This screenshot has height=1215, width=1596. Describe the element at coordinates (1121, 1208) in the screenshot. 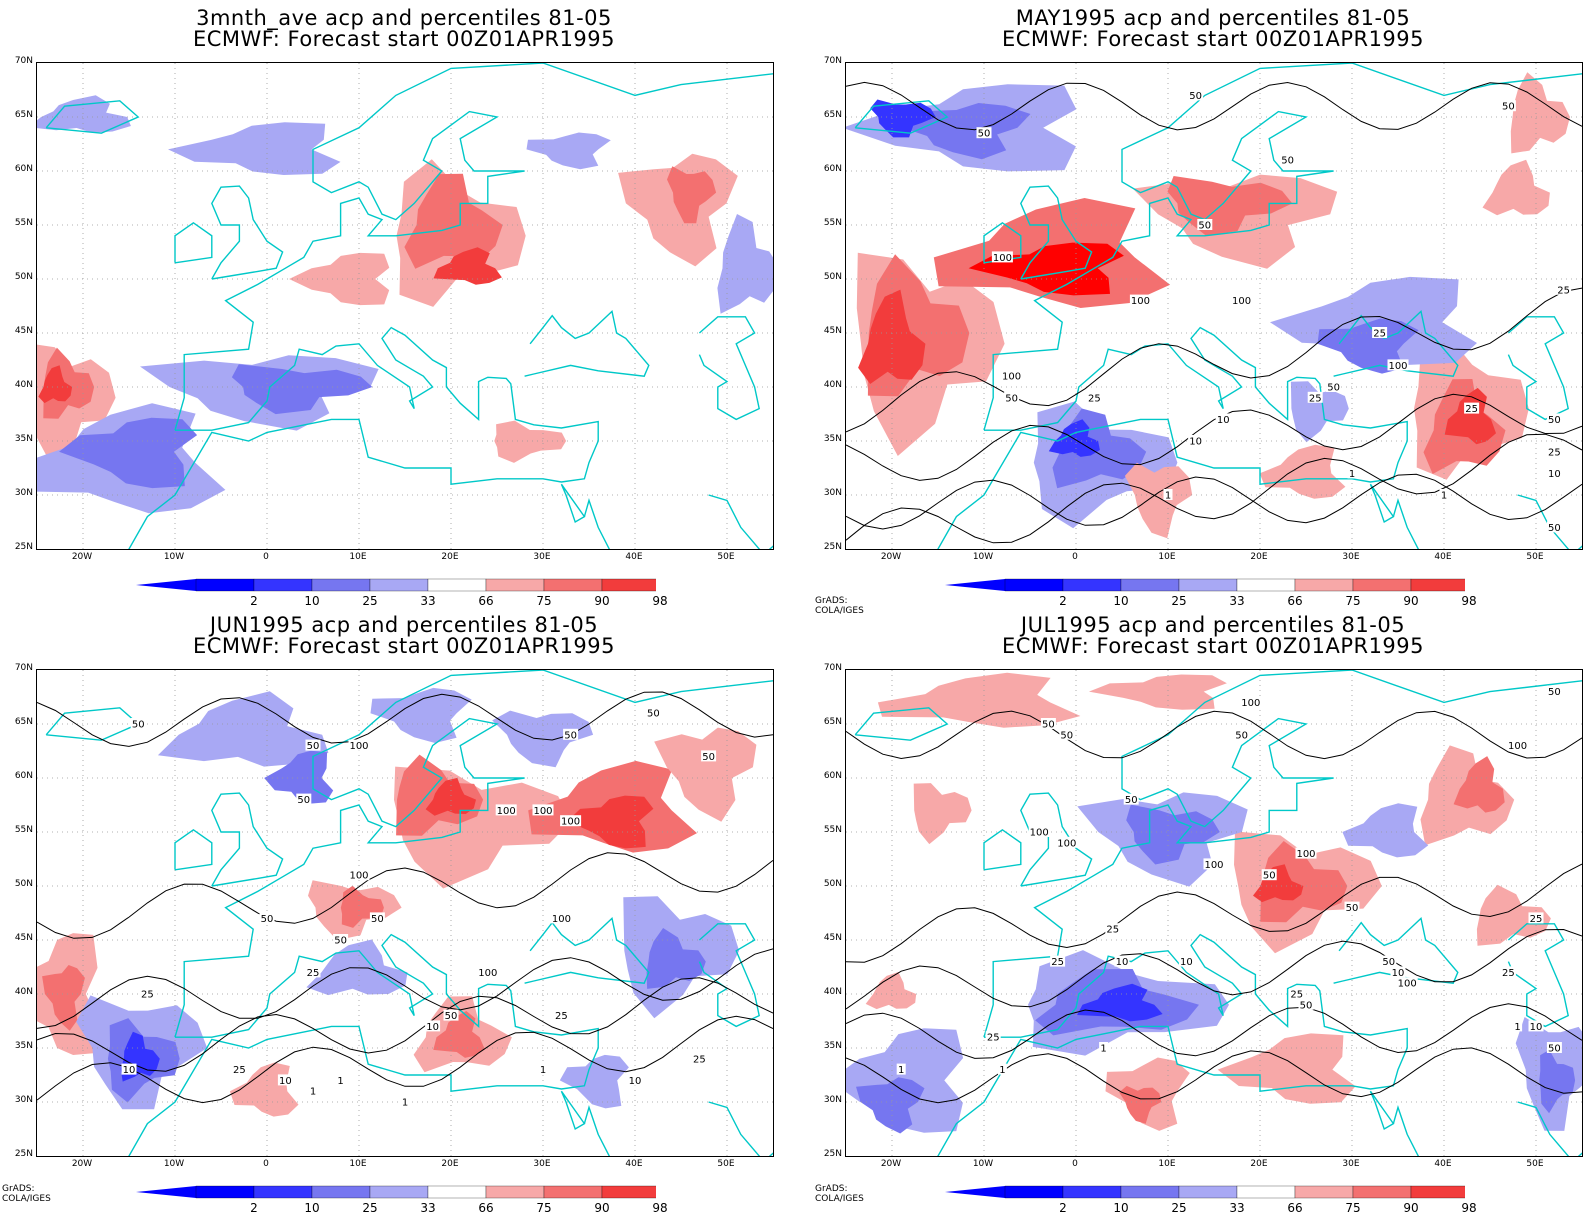

I see `colorbar-label: 10` at that location.